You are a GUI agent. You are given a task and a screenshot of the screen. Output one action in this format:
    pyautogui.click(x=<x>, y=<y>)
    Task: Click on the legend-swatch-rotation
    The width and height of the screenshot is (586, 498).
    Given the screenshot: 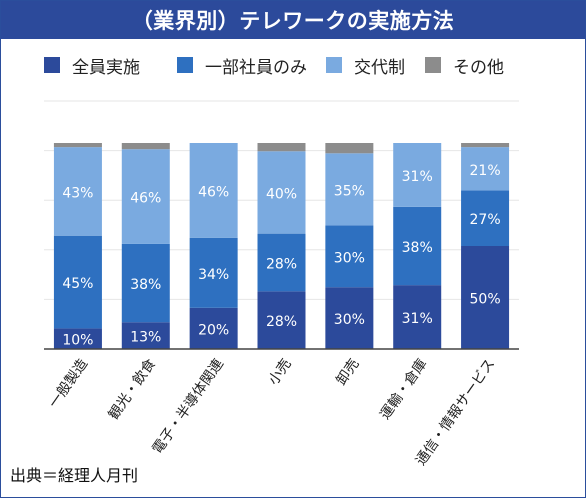 What is the action you would take?
    pyautogui.click(x=334, y=65)
    